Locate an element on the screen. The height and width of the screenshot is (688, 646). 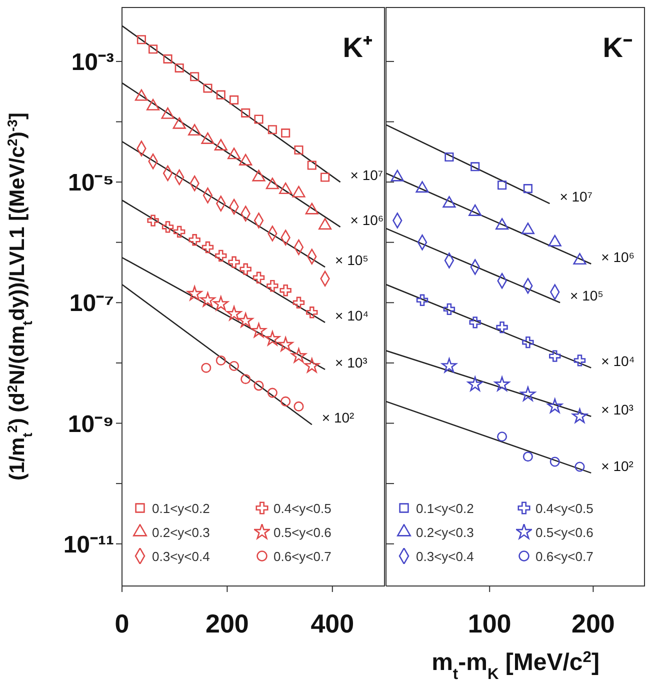
y-tick-label: 10⁻⁵ is located at coordinates (91, 183).